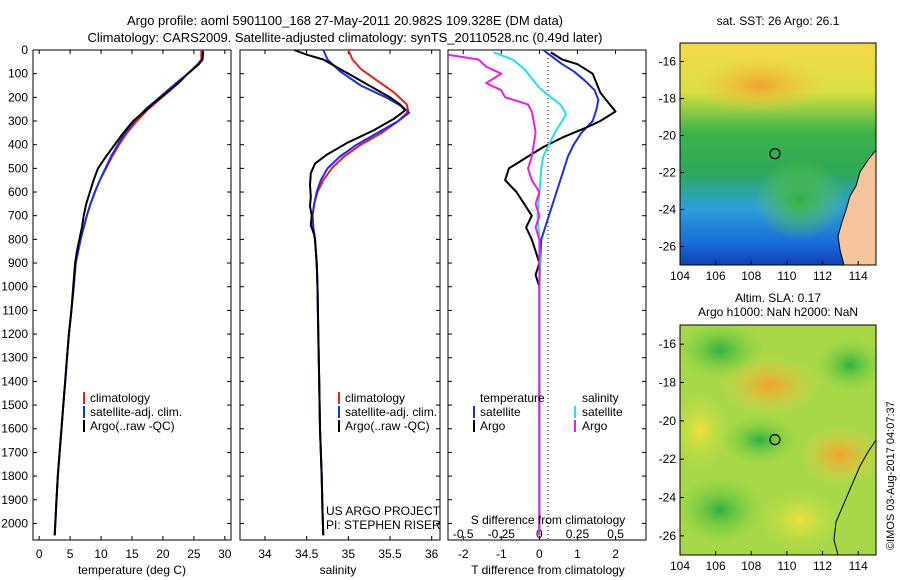 The height and width of the screenshot is (580, 900). Describe the element at coordinates (14, 452) in the screenshot. I see `depth-tick-label: 1700` at that location.